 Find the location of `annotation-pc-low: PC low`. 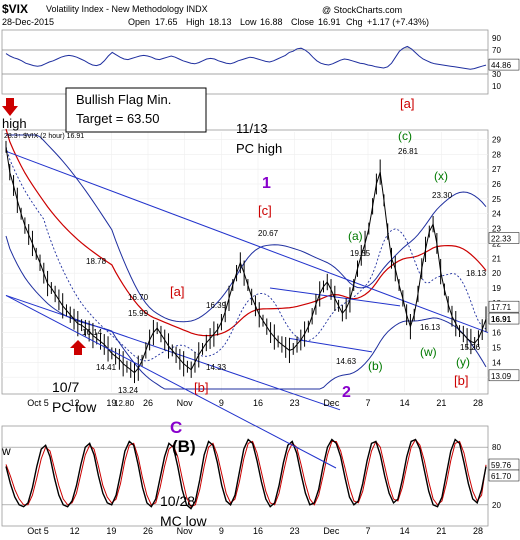

annotation-pc-low: PC low is located at coordinates (74, 407).